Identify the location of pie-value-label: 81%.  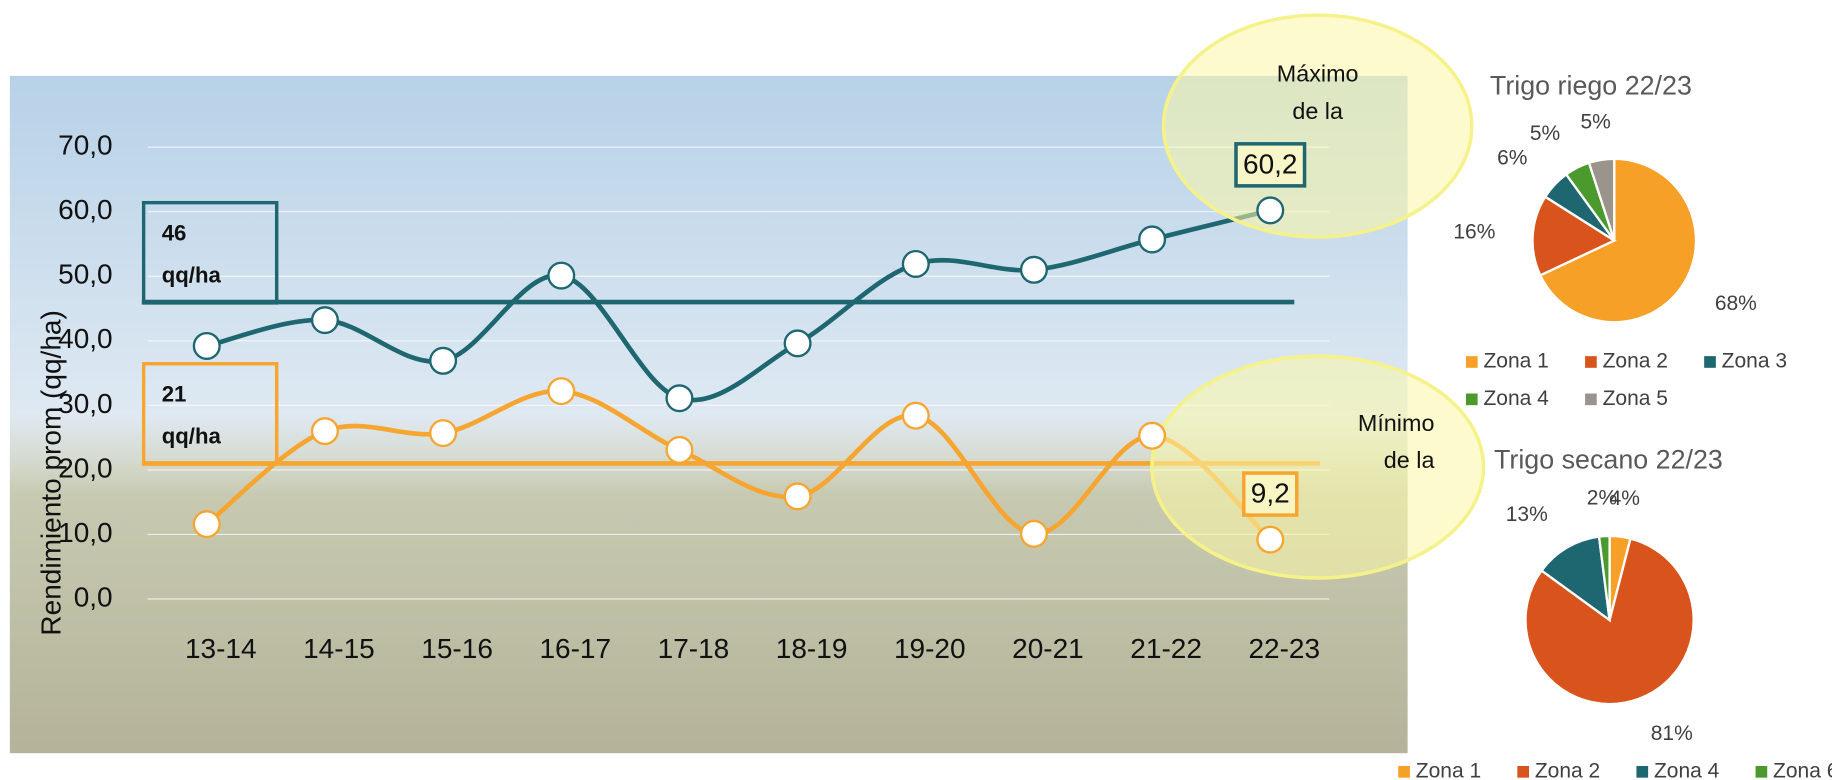
(1672, 733).